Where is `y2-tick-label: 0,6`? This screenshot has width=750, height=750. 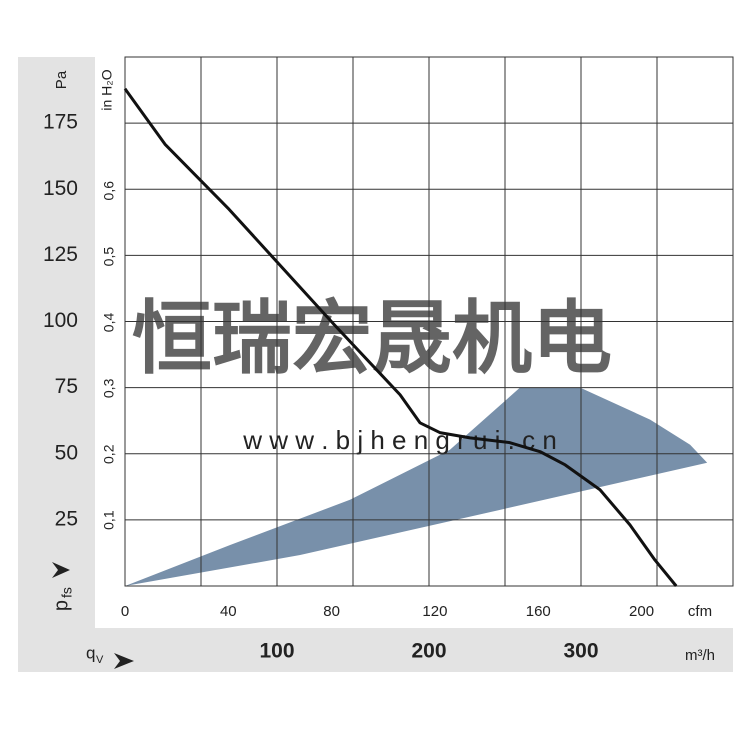
y2-tick-label: 0,6 is located at coordinates (109, 191).